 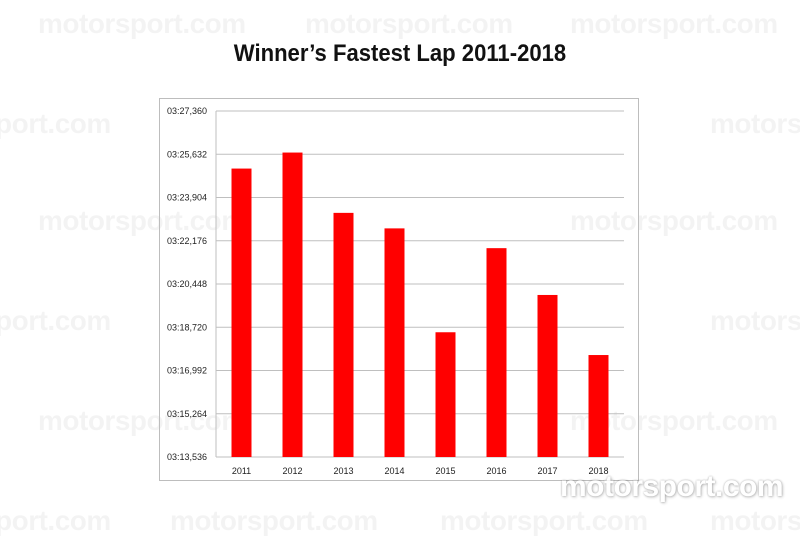 What do you see at coordinates (343, 471) in the screenshot?
I see `x-tick-label: 2013` at bounding box center [343, 471].